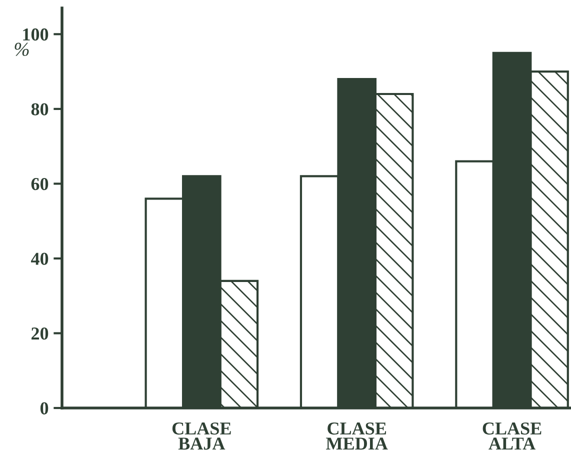 The image size is (571, 457). I want to click on y-tick-label: 60, so click(39, 184).